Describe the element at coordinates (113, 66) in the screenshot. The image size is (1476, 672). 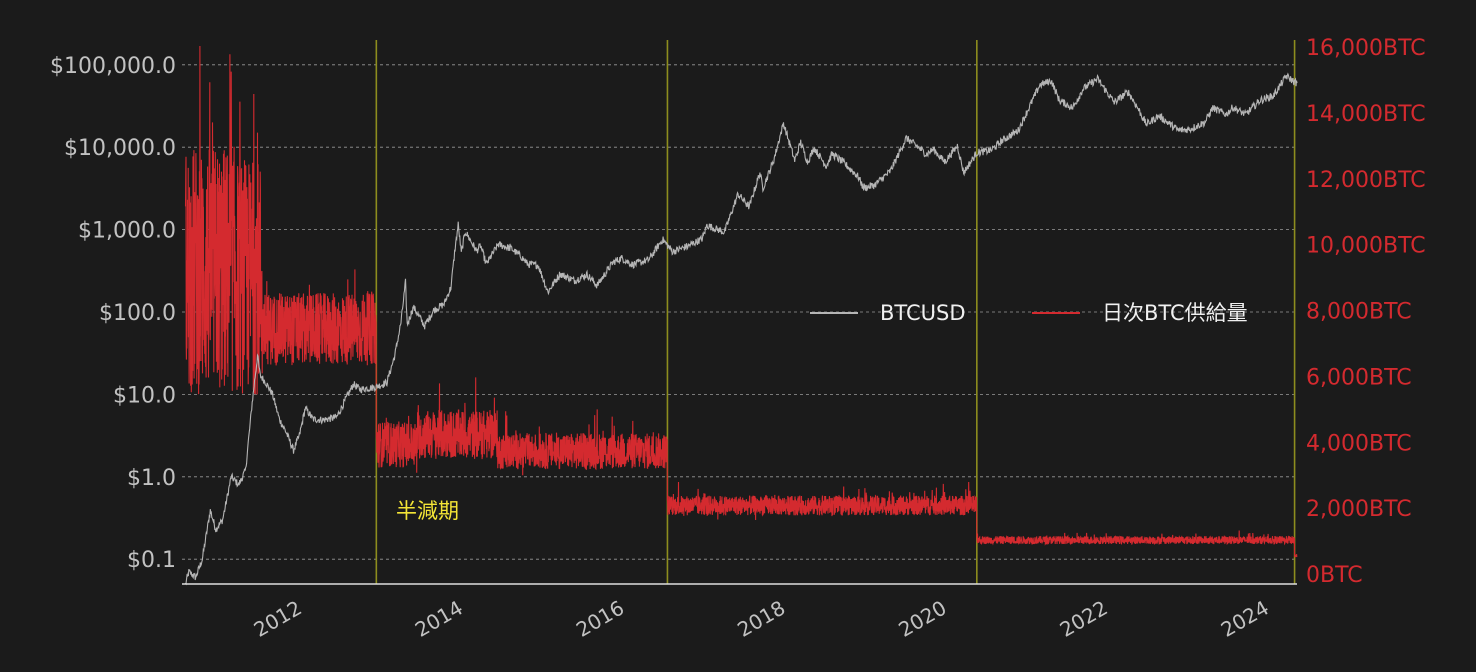
I see `y-left-tick-label: $100,000.0` at that location.